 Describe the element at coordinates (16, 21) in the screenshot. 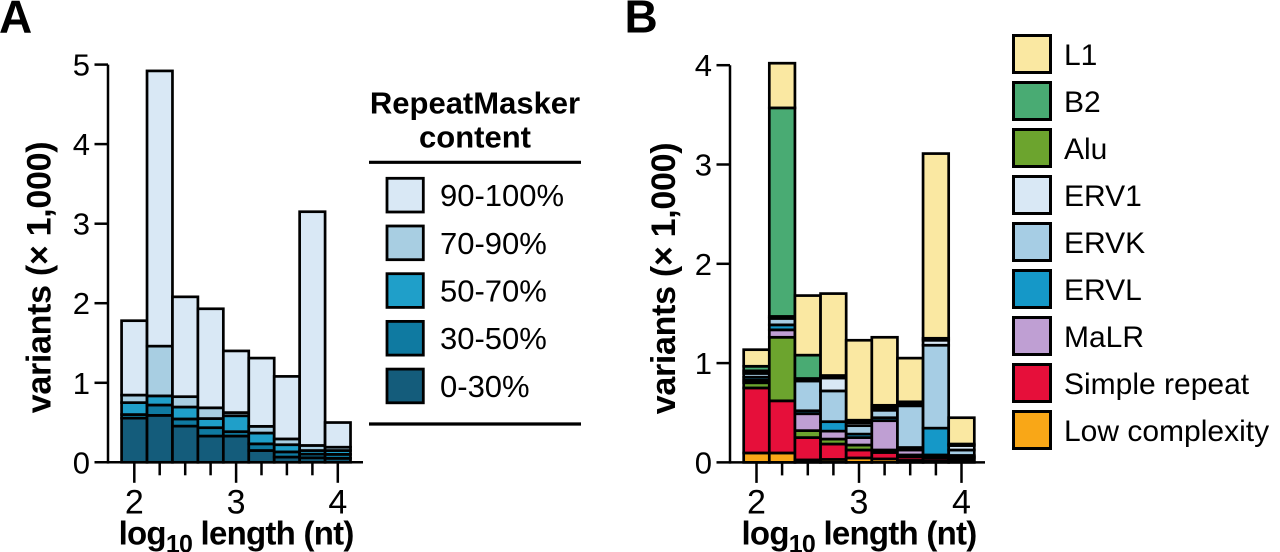

I see `svg-text: A` at that location.